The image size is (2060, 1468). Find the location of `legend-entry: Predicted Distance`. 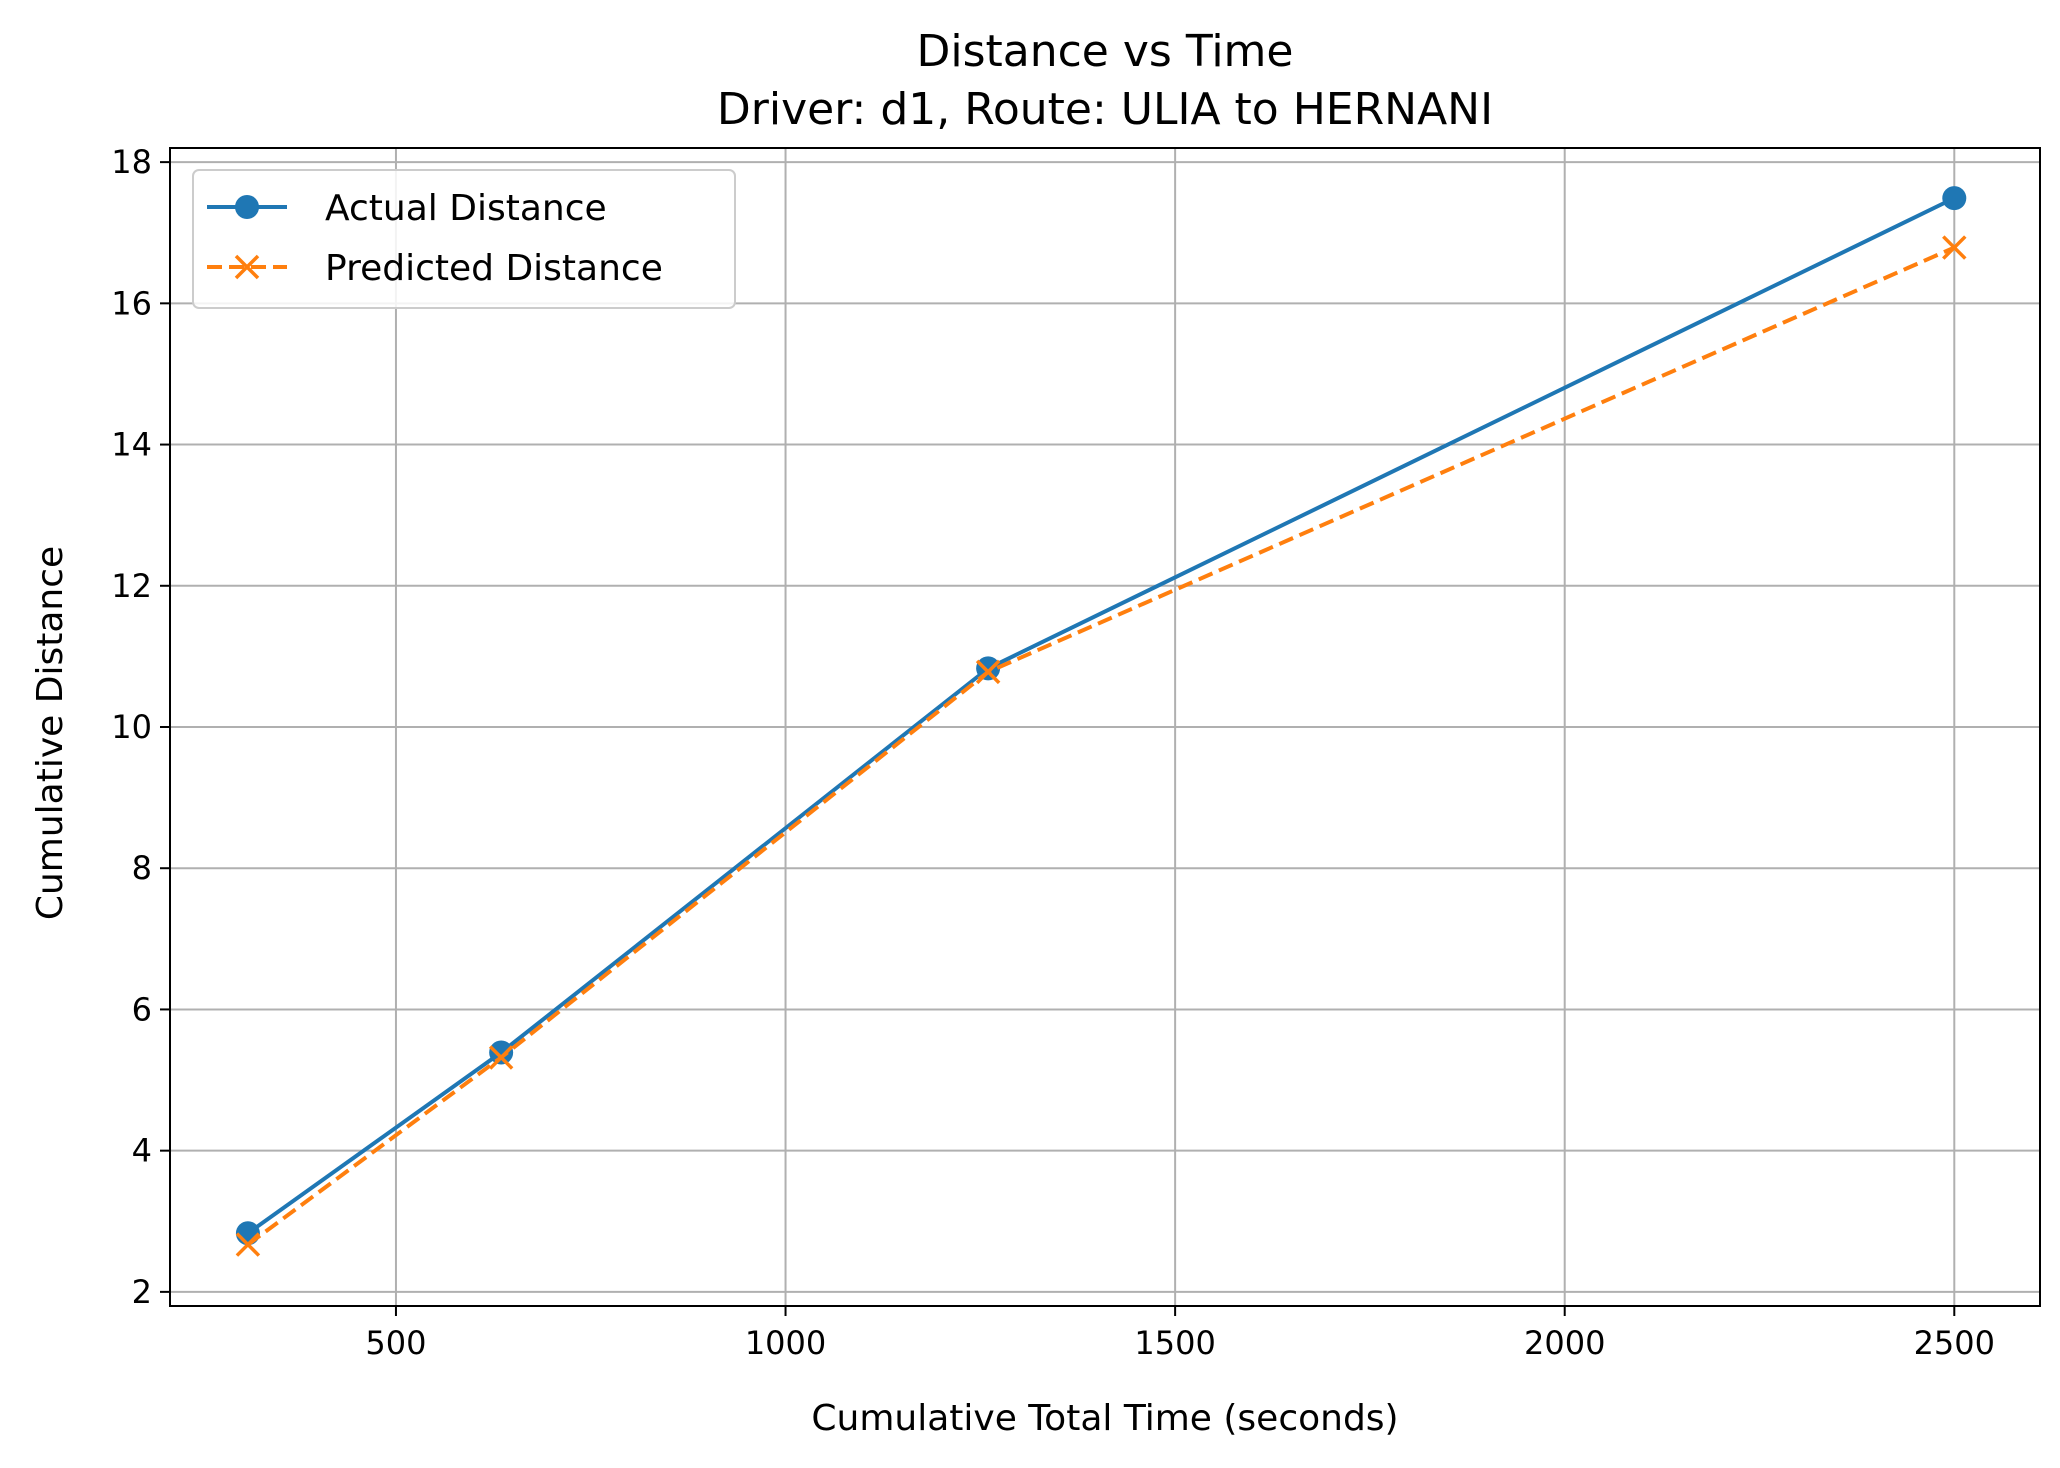

legend-entry: Predicted Distance is located at coordinates (435, 268).